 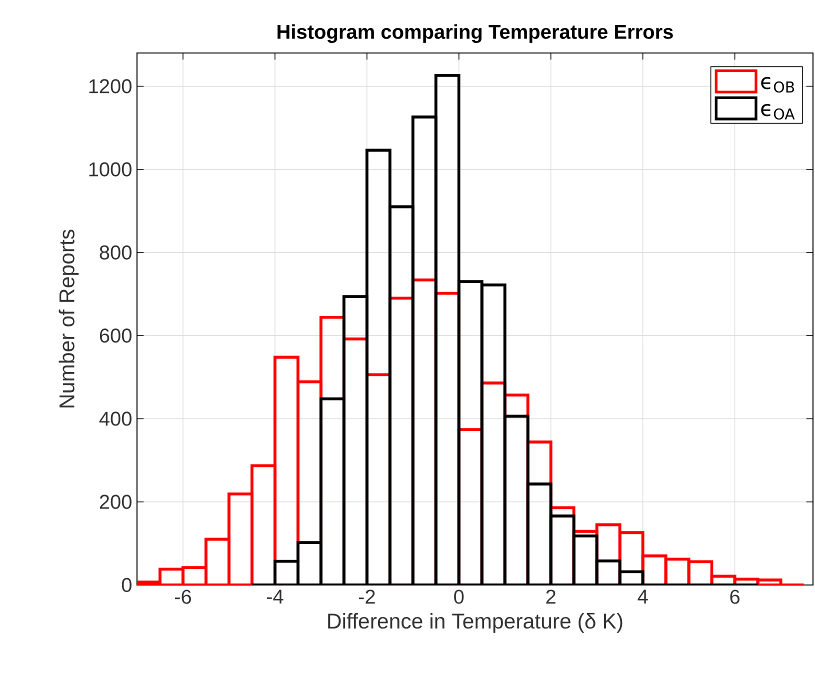 What do you see at coordinates (116, 252) in the screenshot?
I see `y-tick-label: 800` at bounding box center [116, 252].